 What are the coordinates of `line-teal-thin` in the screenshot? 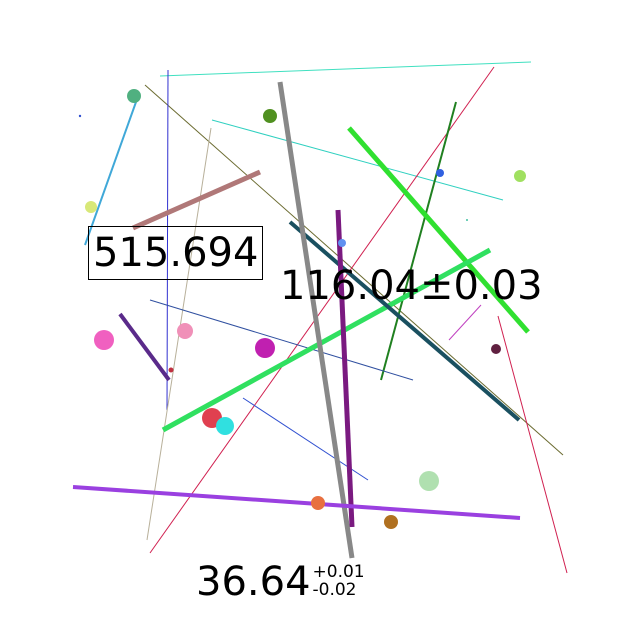 It's located at (357, 160).